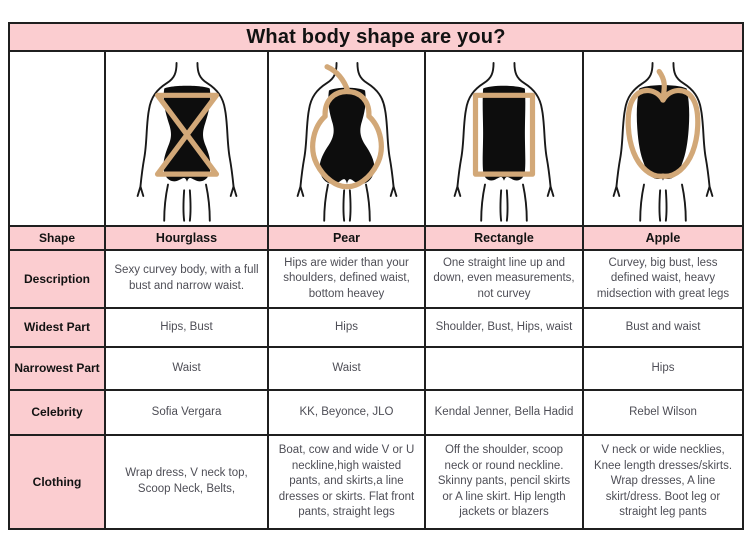 The image size is (750, 543). Describe the element at coordinates (57, 279) in the screenshot. I see `row-label-description: Description` at that location.